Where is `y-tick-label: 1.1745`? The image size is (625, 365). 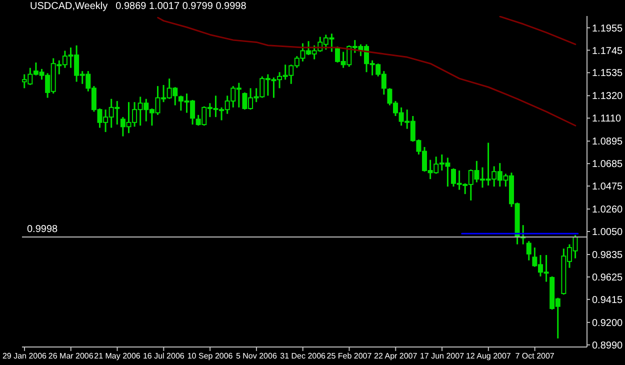 y-tick-label: 1.1745 is located at coordinates (608, 51).